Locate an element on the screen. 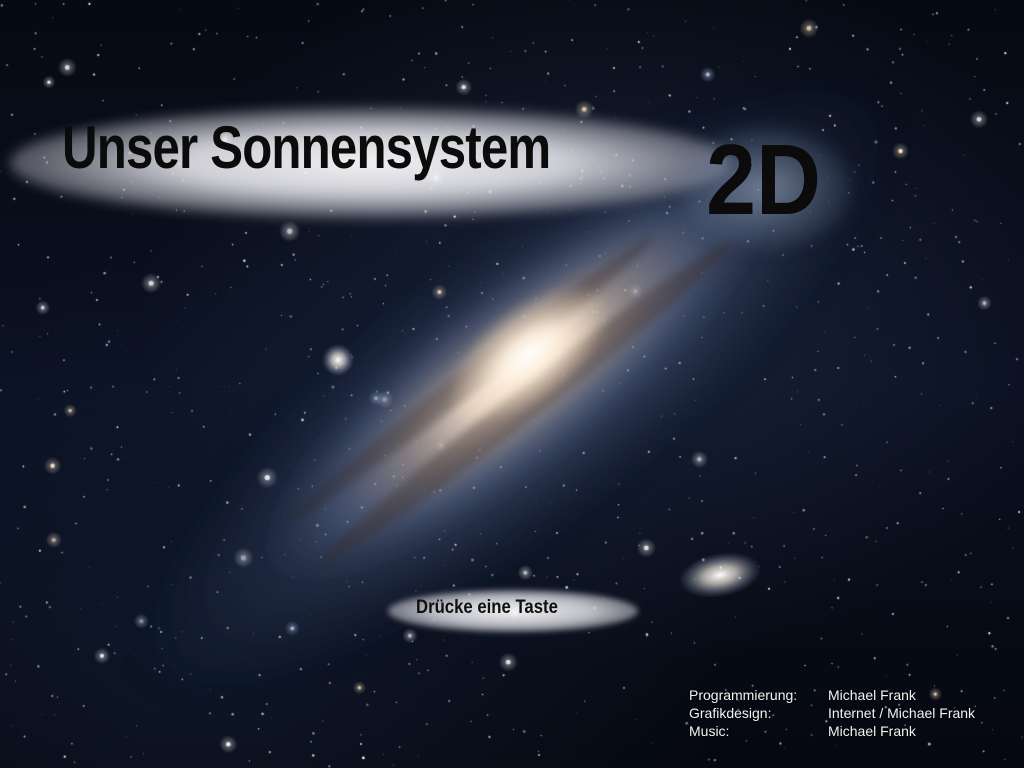  press-any-key-prompt: Drücke eine Taste is located at coordinates (487, 607).